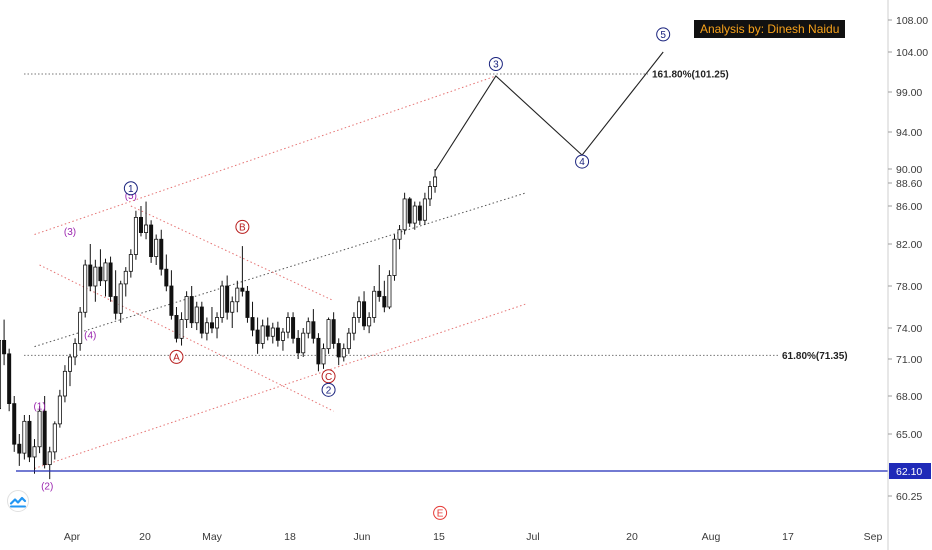 The width and height of the screenshot is (932, 550). Describe the element at coordinates (909, 170) in the screenshot. I see `y-tick-label: 90.00` at that location.